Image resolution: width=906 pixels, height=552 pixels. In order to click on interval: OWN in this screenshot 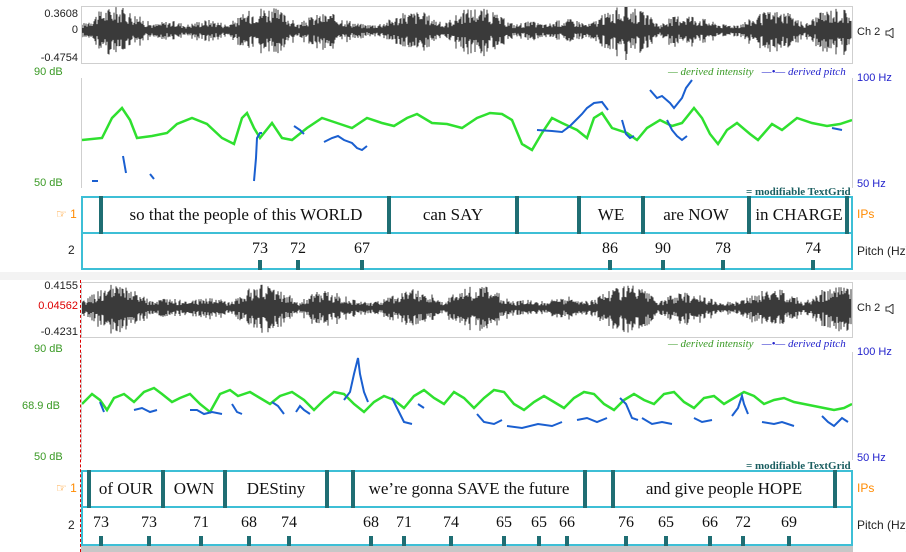, I will do `click(194, 488)`.